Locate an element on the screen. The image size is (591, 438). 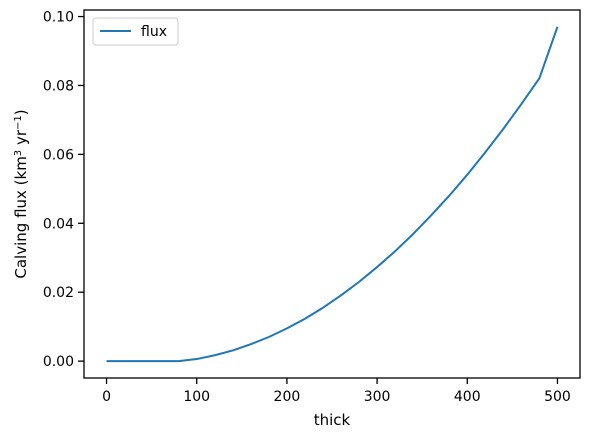
x-tick-label: 100 is located at coordinates (196, 397).